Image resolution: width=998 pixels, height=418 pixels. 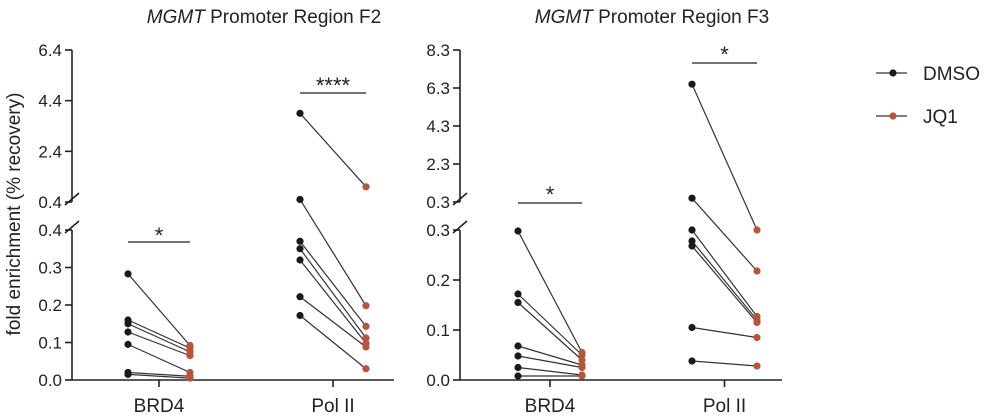 I want to click on y-tick-label: 6.3, so click(x=438, y=88).